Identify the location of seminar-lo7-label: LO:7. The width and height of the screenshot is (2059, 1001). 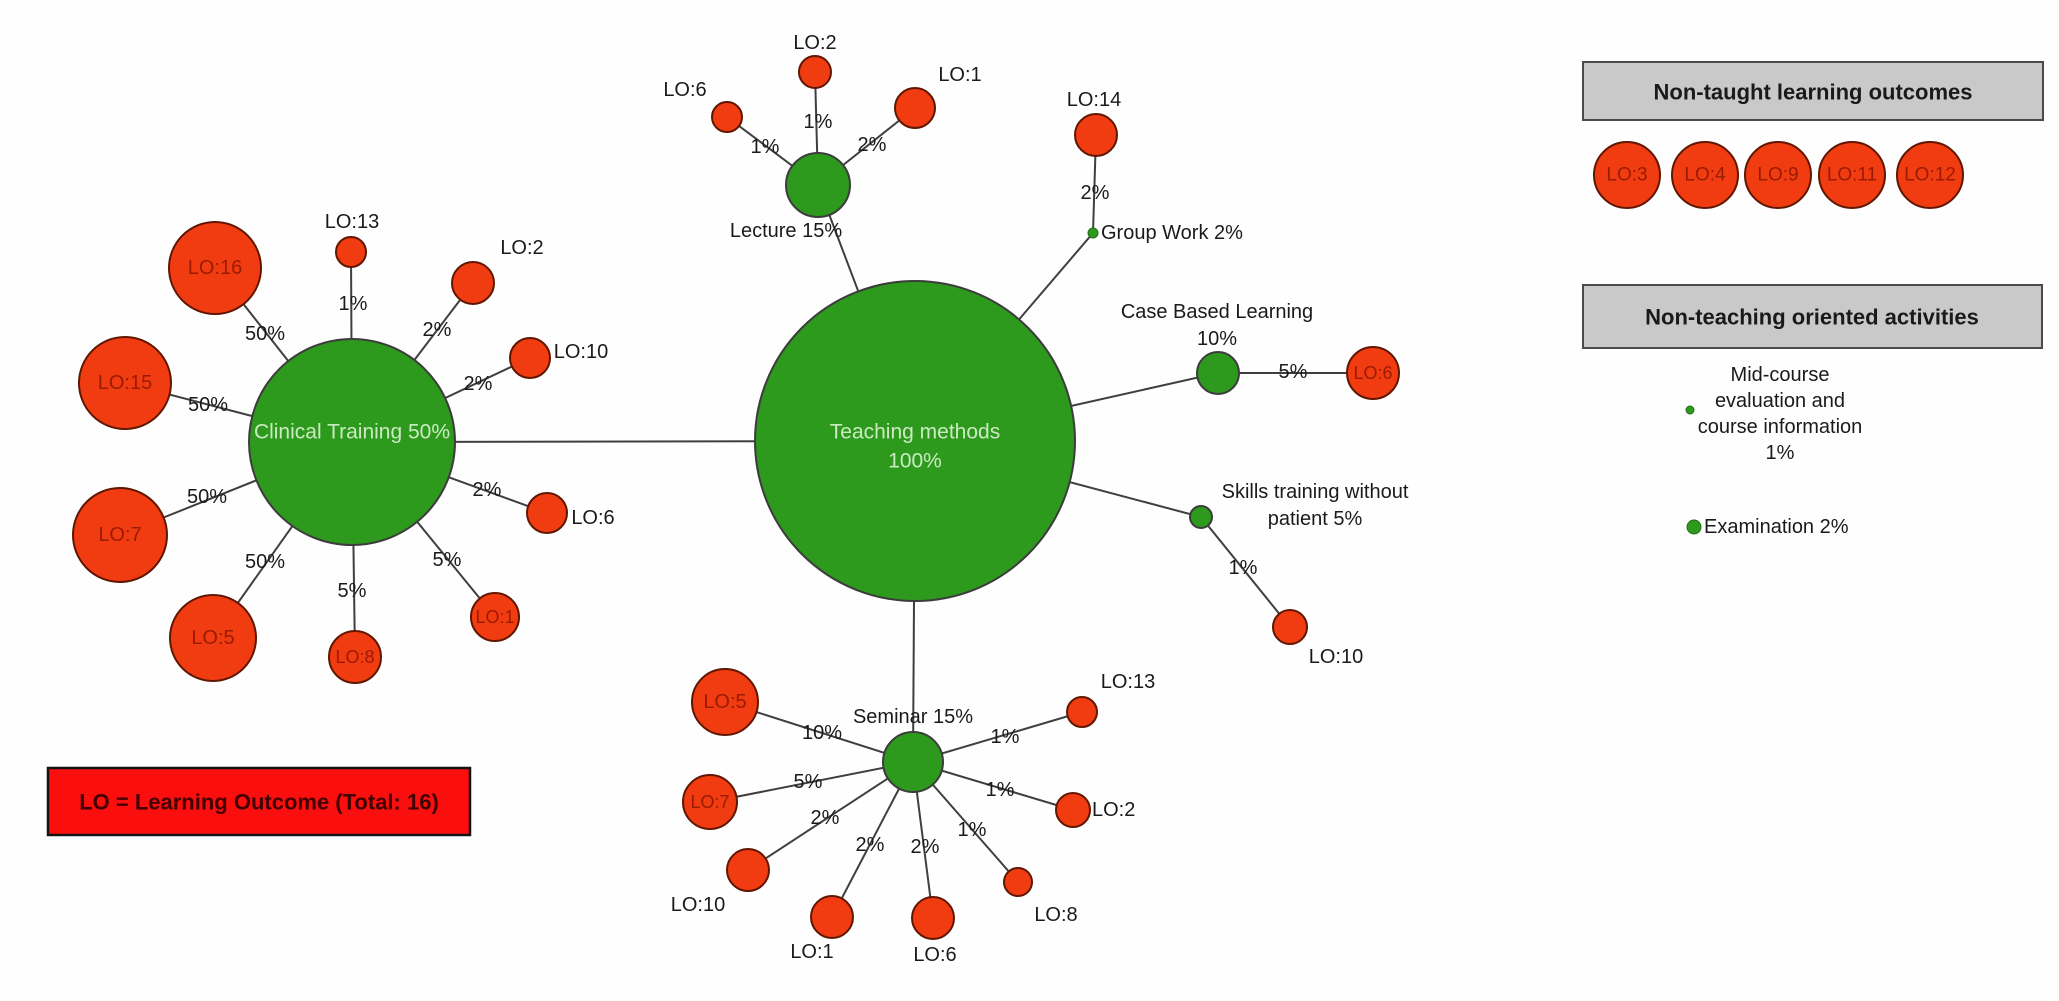
(709, 802).